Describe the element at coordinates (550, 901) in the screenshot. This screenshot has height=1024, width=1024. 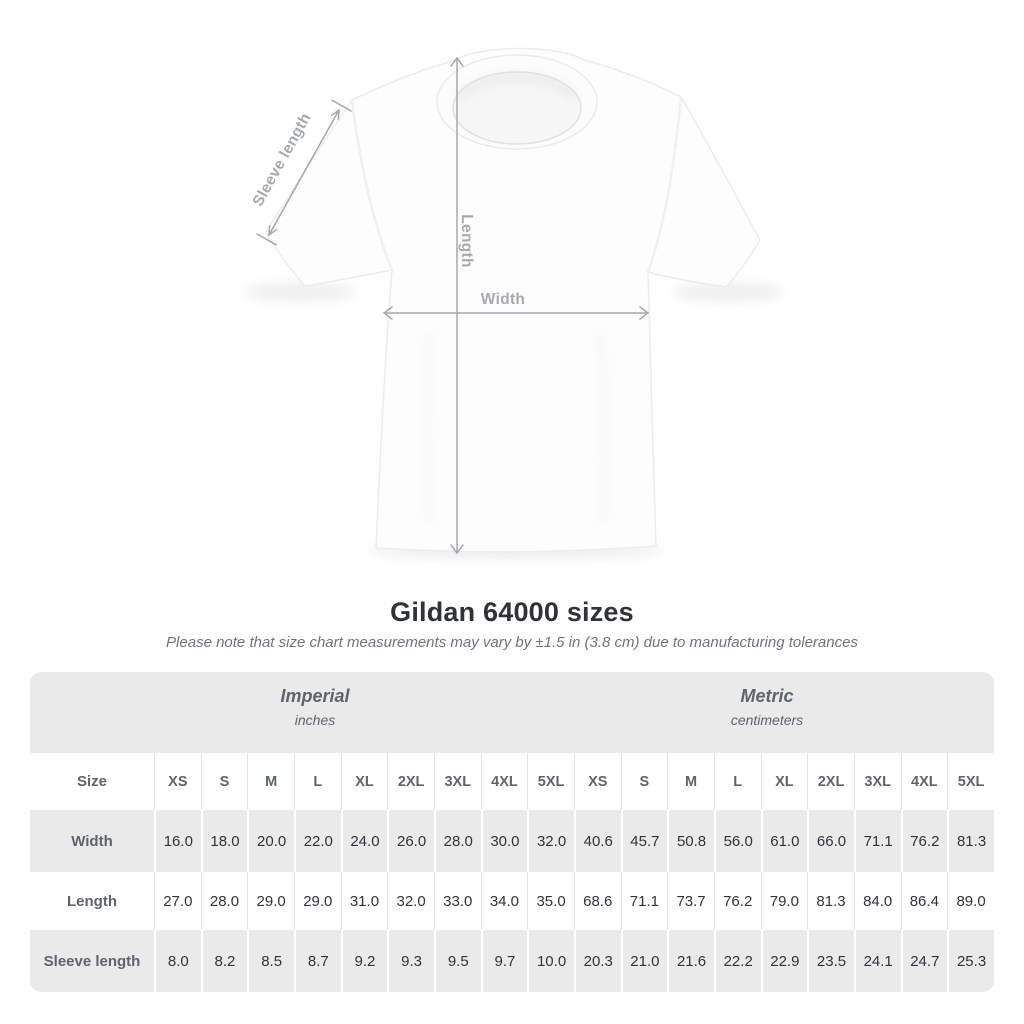
I see `measurement-value: 35.0` at that location.